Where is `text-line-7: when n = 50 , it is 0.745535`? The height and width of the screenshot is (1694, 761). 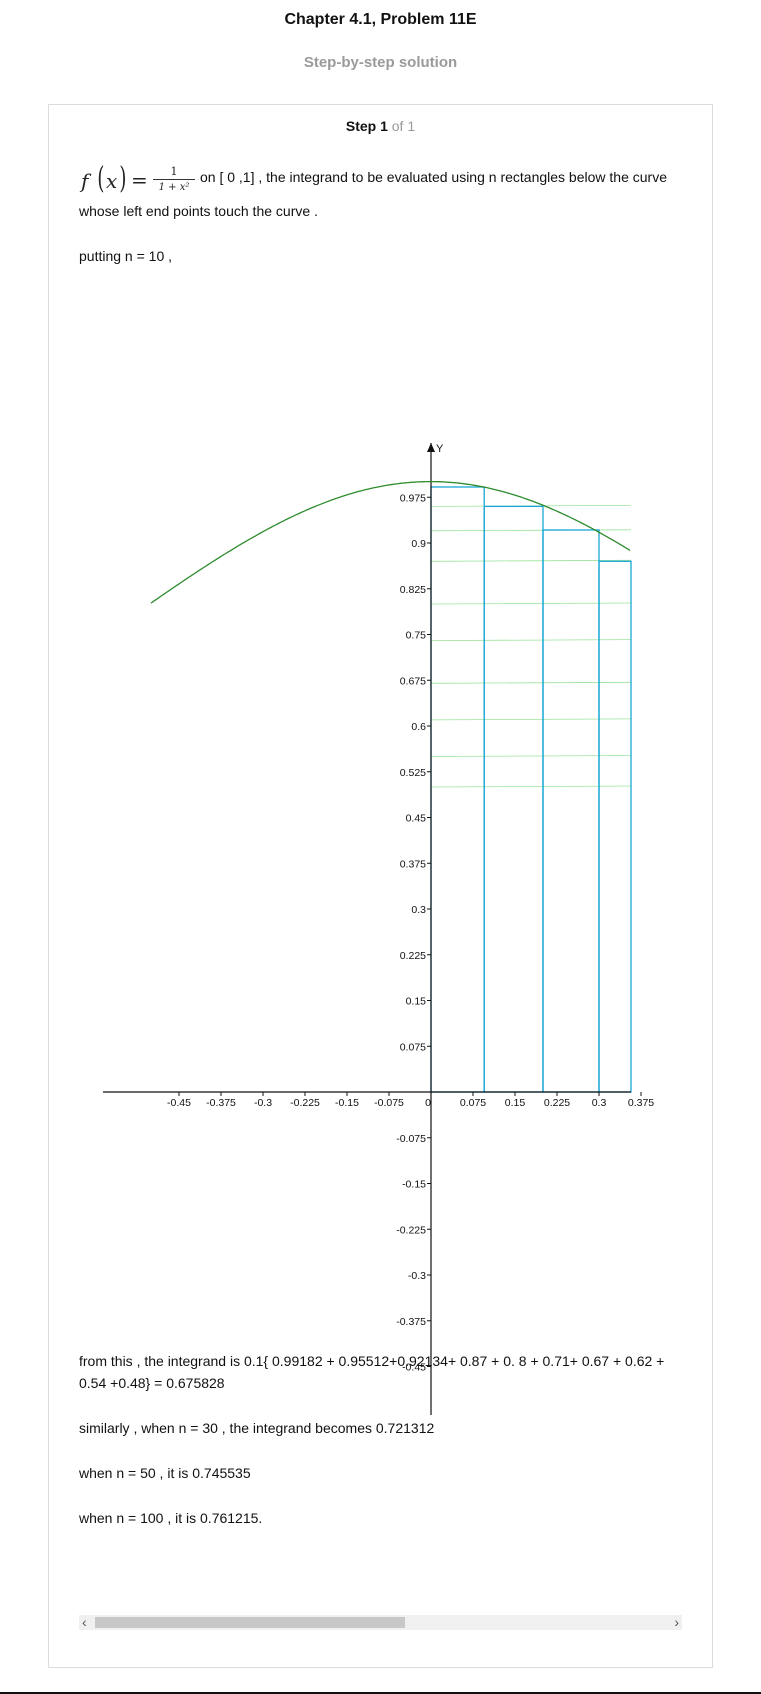 text-line-7: when n = 50 , it is 0.745535 is located at coordinates (165, 1473).